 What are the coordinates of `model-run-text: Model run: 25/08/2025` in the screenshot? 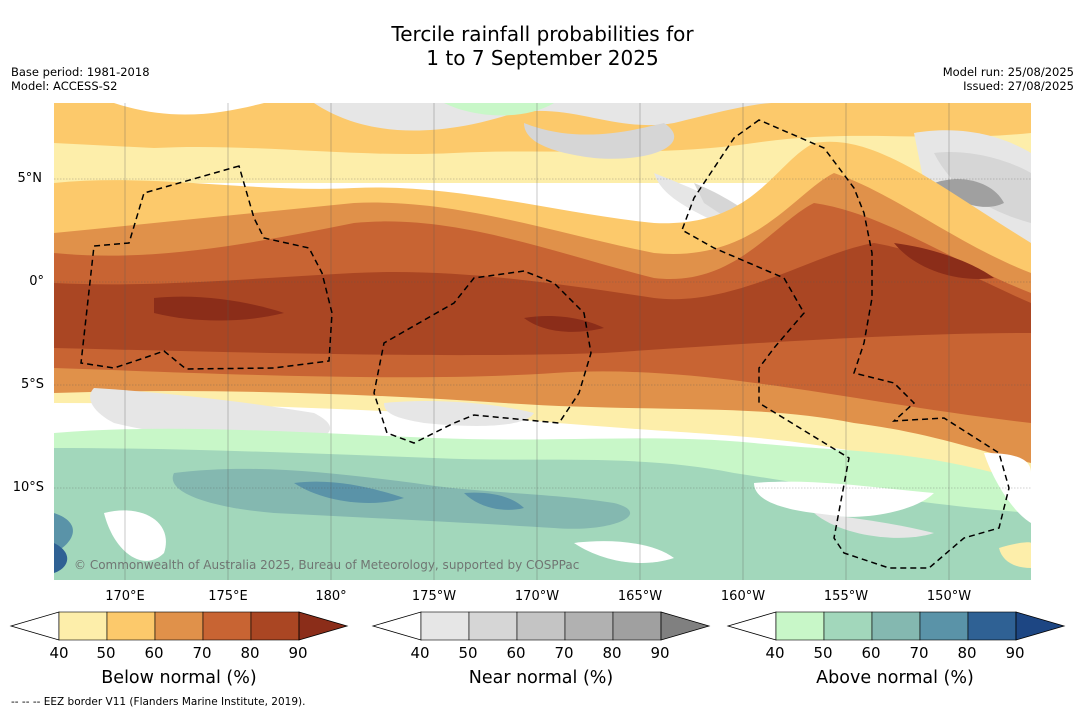 It's located at (1008, 72).